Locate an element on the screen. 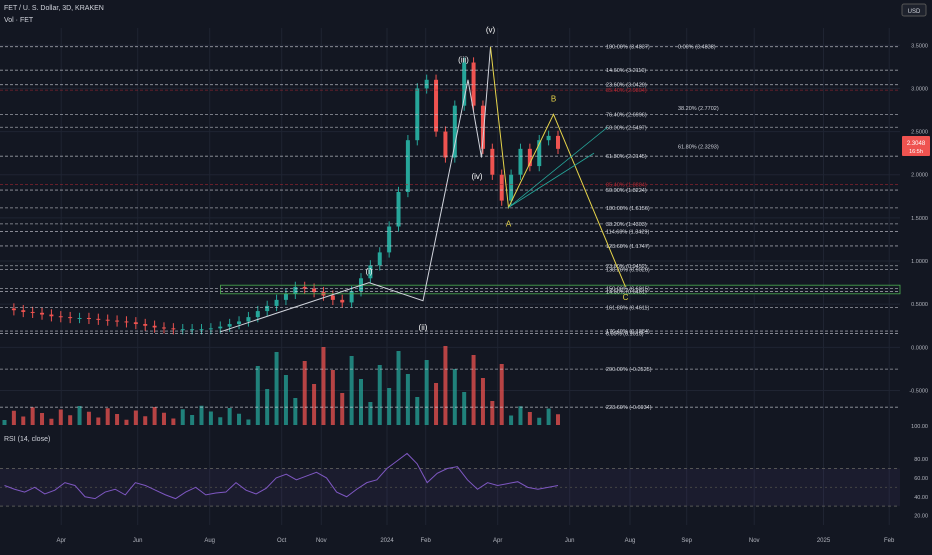 Image resolution: width=932 pixels, height=555 pixels. y-tick-label: -0.5000 is located at coordinates (918, 391).